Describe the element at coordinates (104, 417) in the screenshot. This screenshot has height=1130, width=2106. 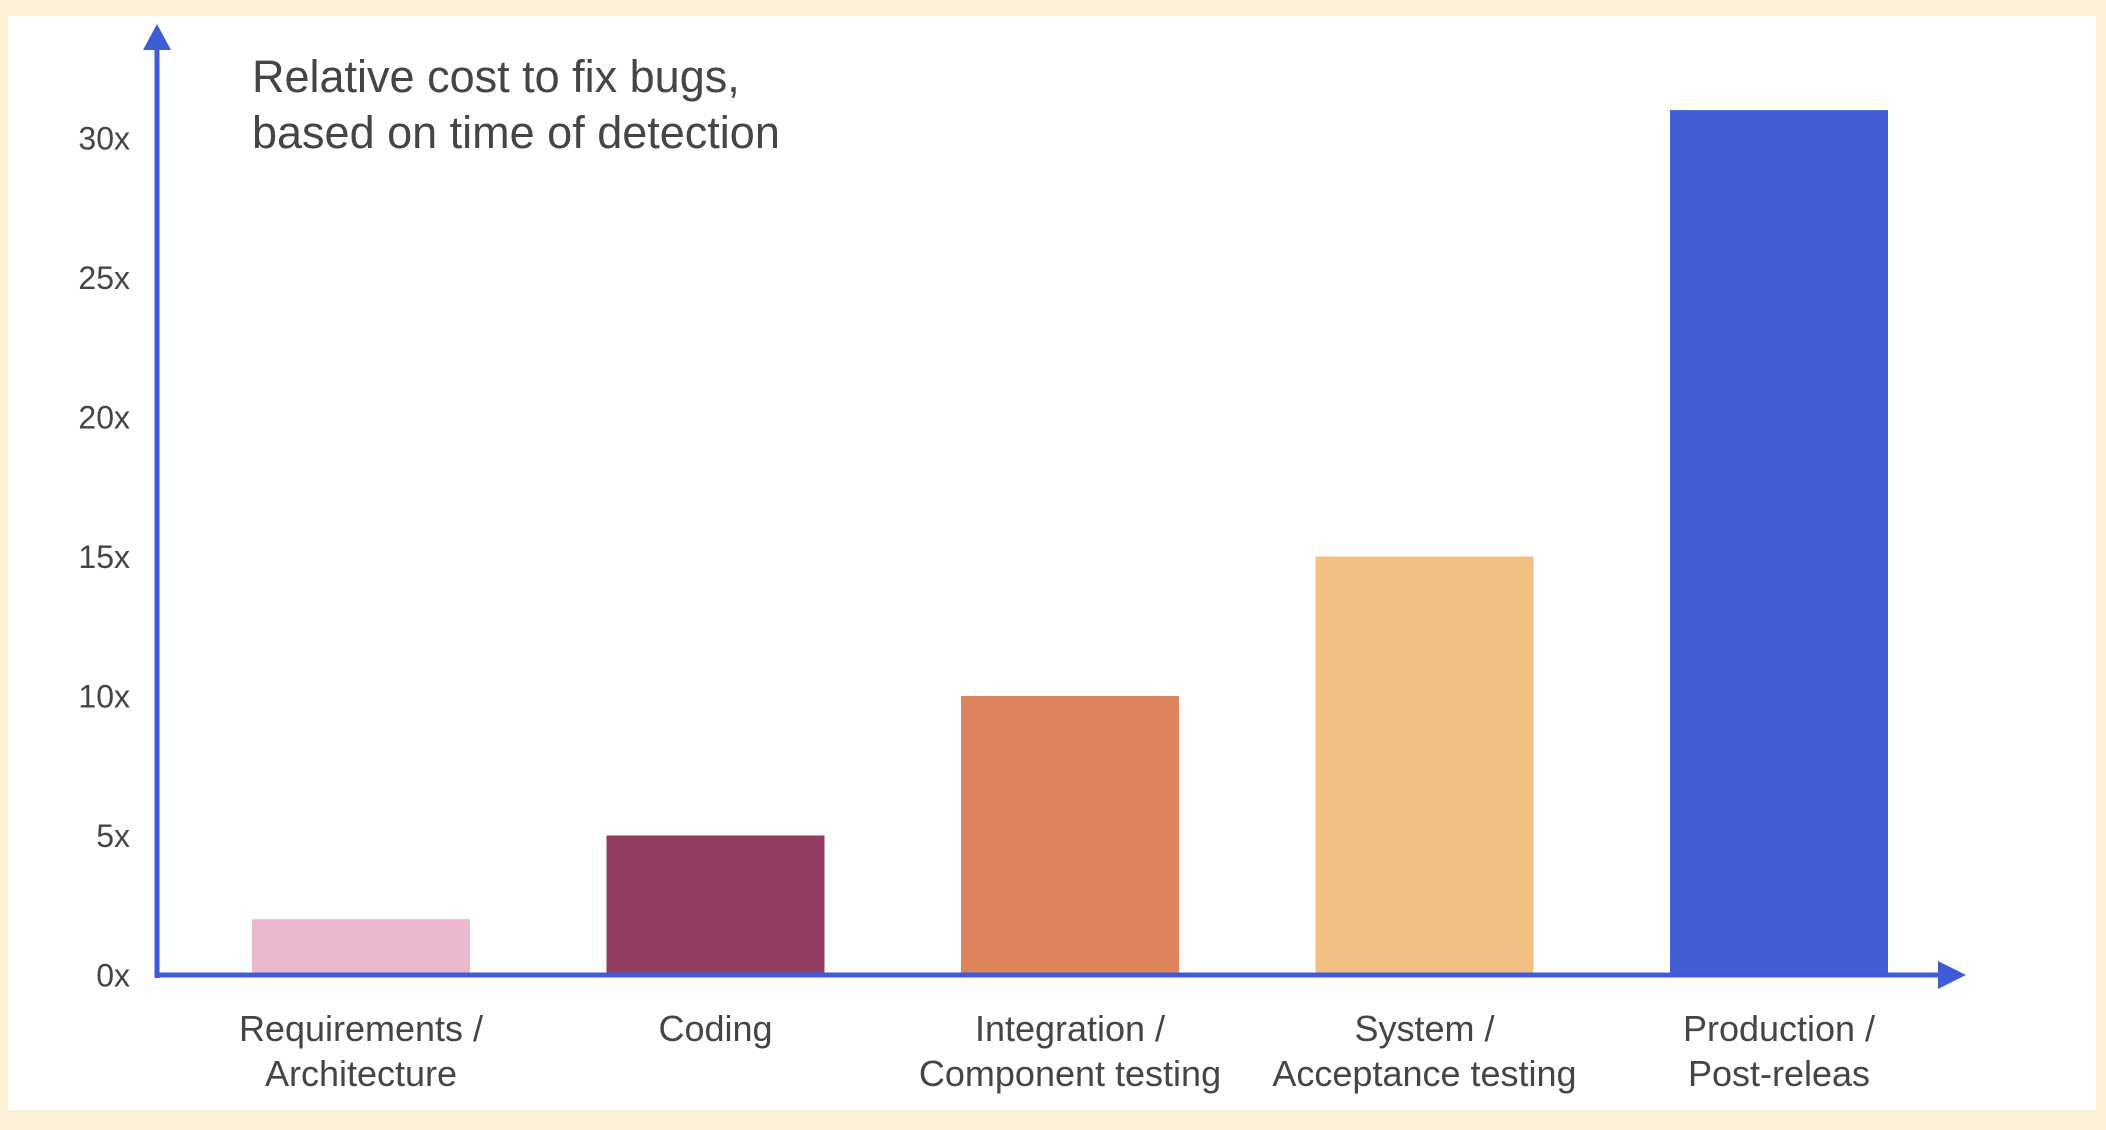
I see `y-tick-label: 20x` at that location.